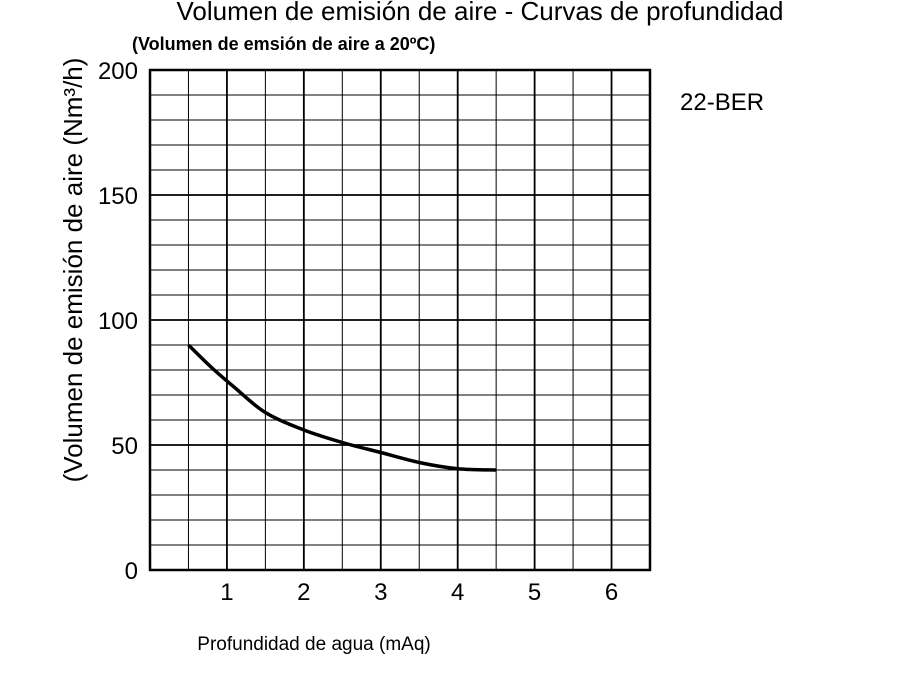  What do you see at coordinates (534, 592) in the screenshot?
I see `x-tick-label: 5` at bounding box center [534, 592].